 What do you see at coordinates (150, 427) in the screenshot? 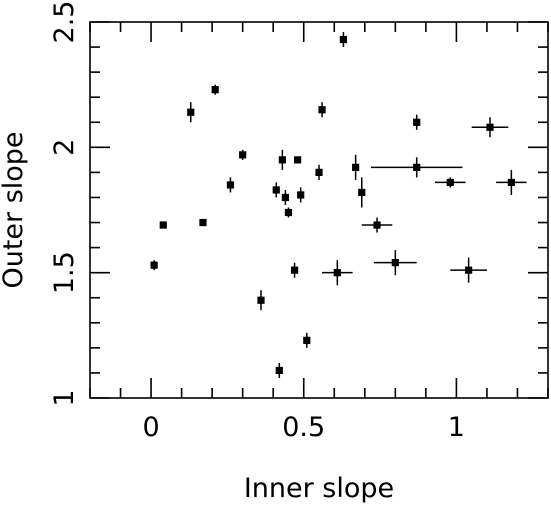
I see `x-tick-label: 0` at bounding box center [150, 427].